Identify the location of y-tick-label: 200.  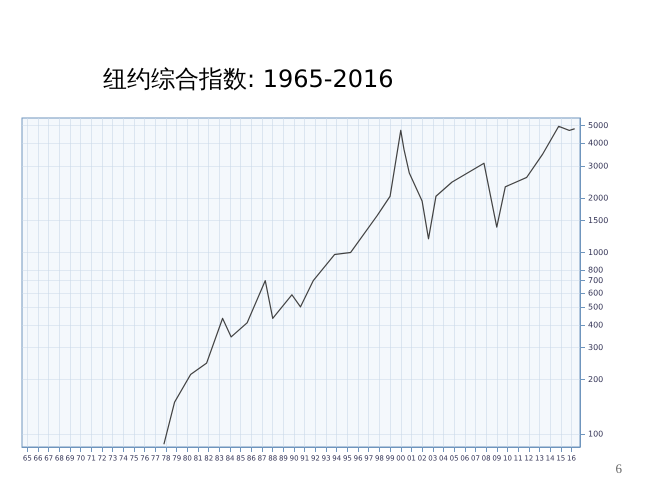
(596, 379).